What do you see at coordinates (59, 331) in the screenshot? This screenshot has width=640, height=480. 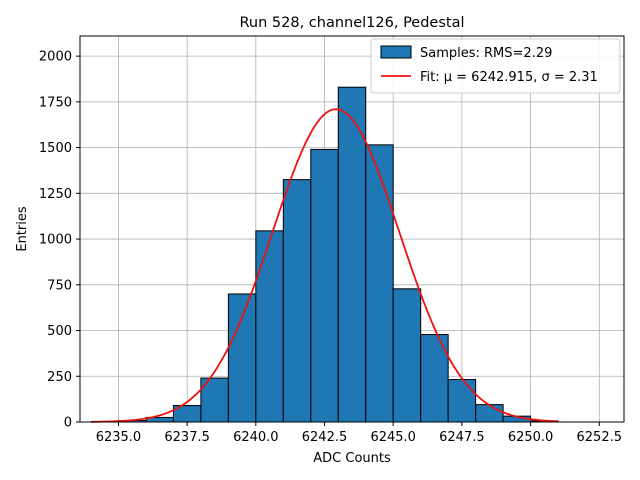 I see `y-tick-label: 500` at bounding box center [59, 331].